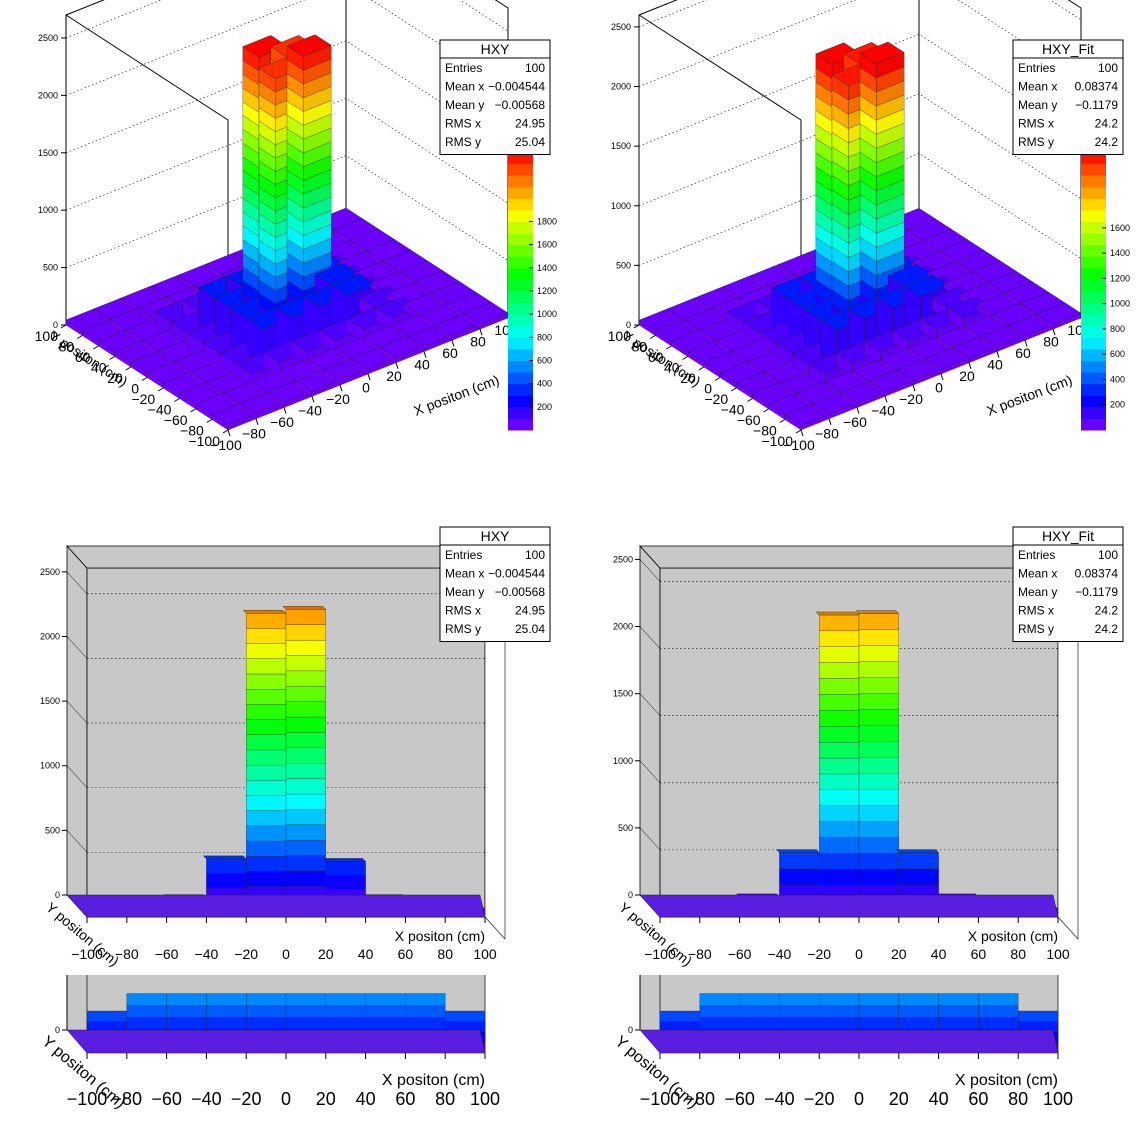 The image size is (1146, 1122). What do you see at coordinates (394, 376) in the screenshot?
I see `top-left-xlabel-6: 20` at bounding box center [394, 376].